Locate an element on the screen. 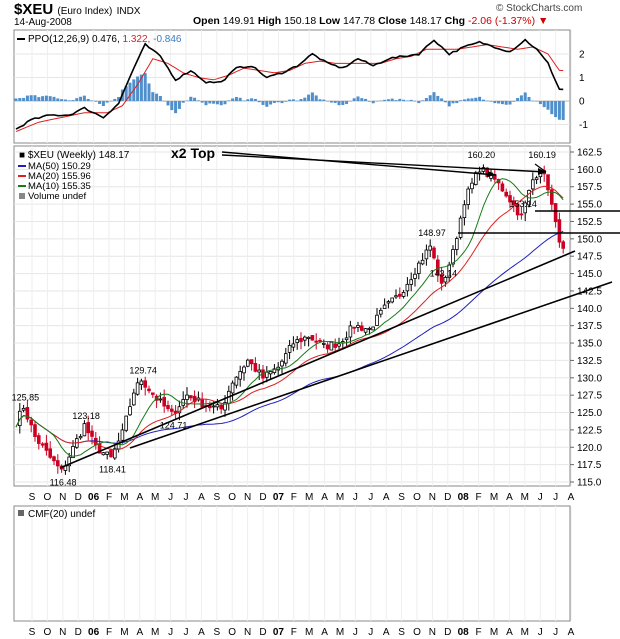  price-tick-label: 145.0 is located at coordinates (589, 274).